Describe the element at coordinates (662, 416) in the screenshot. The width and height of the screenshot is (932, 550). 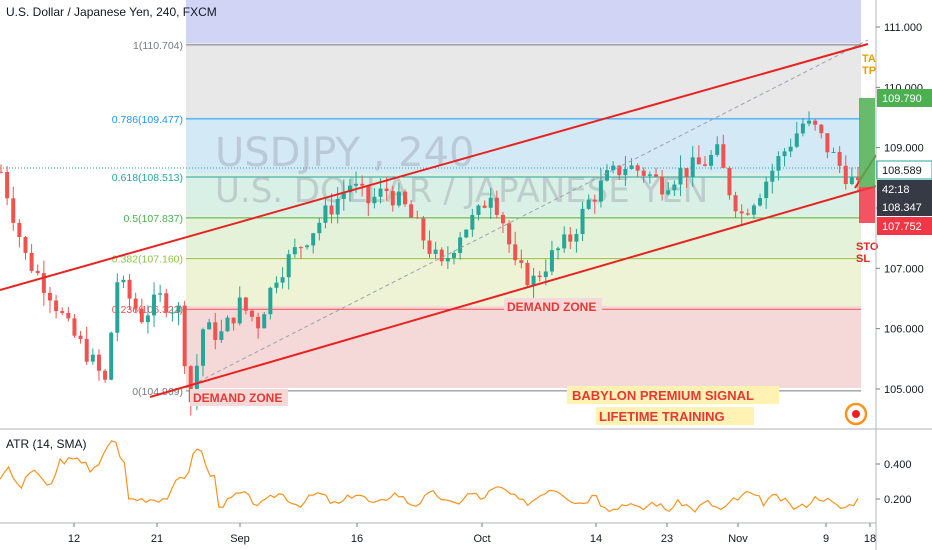
I see `banner-2-text: LIFETIME TRAINING` at that location.